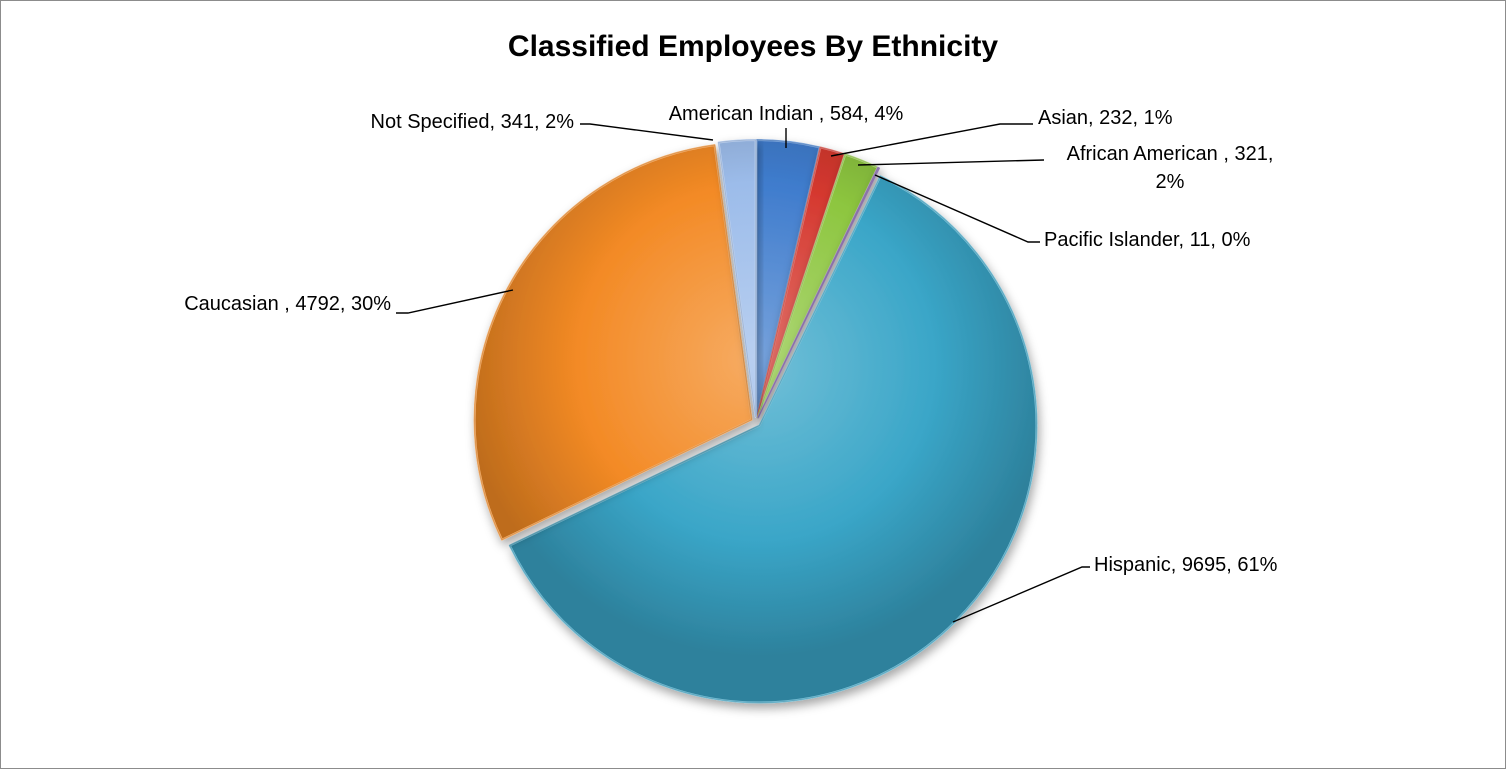 This screenshot has height=769, width=1506. I want to click on pie-slice-edge-not-specified, so click(737, 278).